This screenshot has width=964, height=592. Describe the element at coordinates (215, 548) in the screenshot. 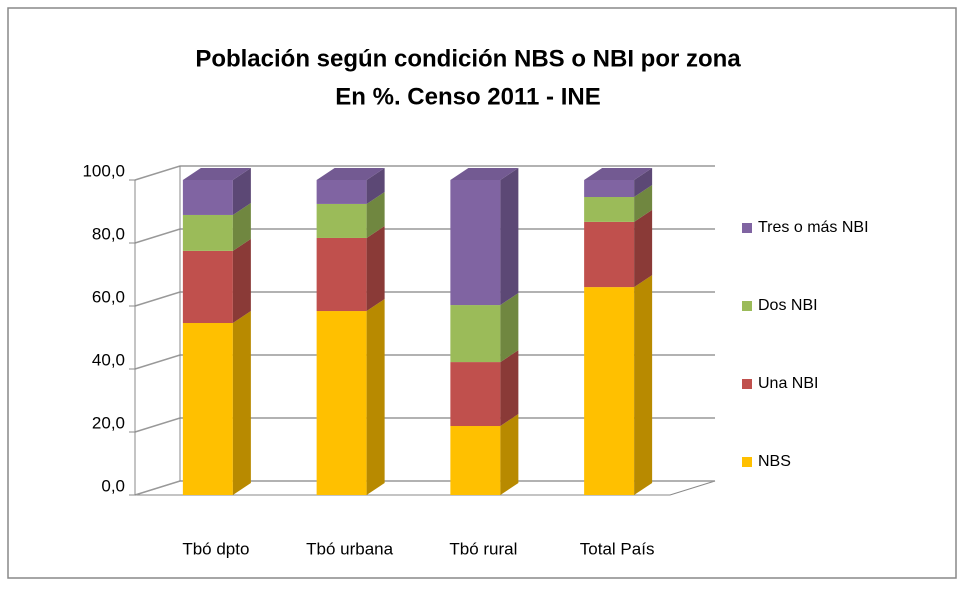

I see `x-tick-label: Tbó dpto` at that location.